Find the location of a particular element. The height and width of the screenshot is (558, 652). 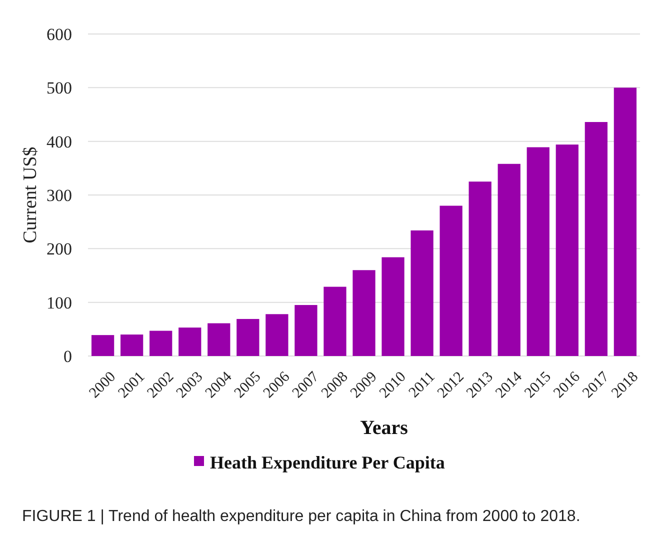

y-axis-title: Current US$ is located at coordinates (30, 195).